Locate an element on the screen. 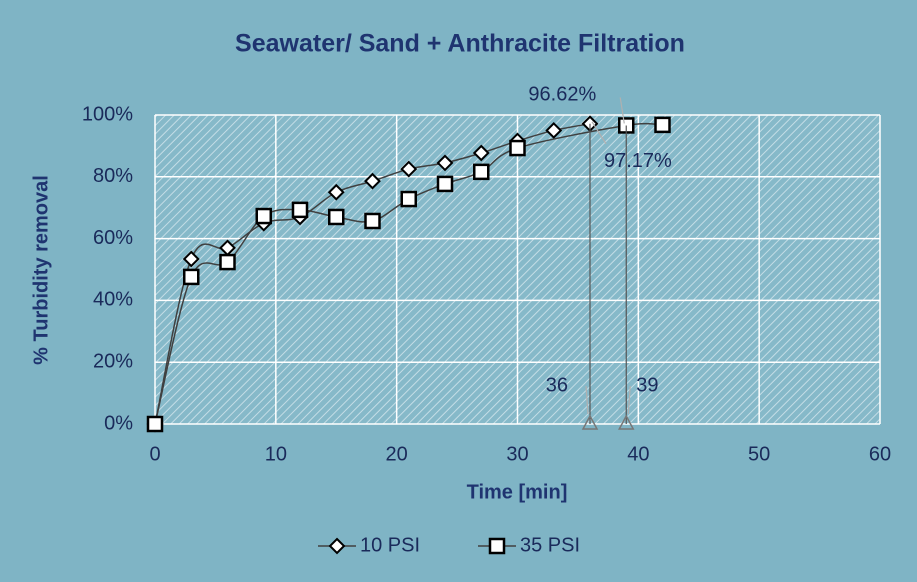 Image resolution: width=917 pixels, height=582 pixels. y-tick-label: 20% is located at coordinates (113, 361).